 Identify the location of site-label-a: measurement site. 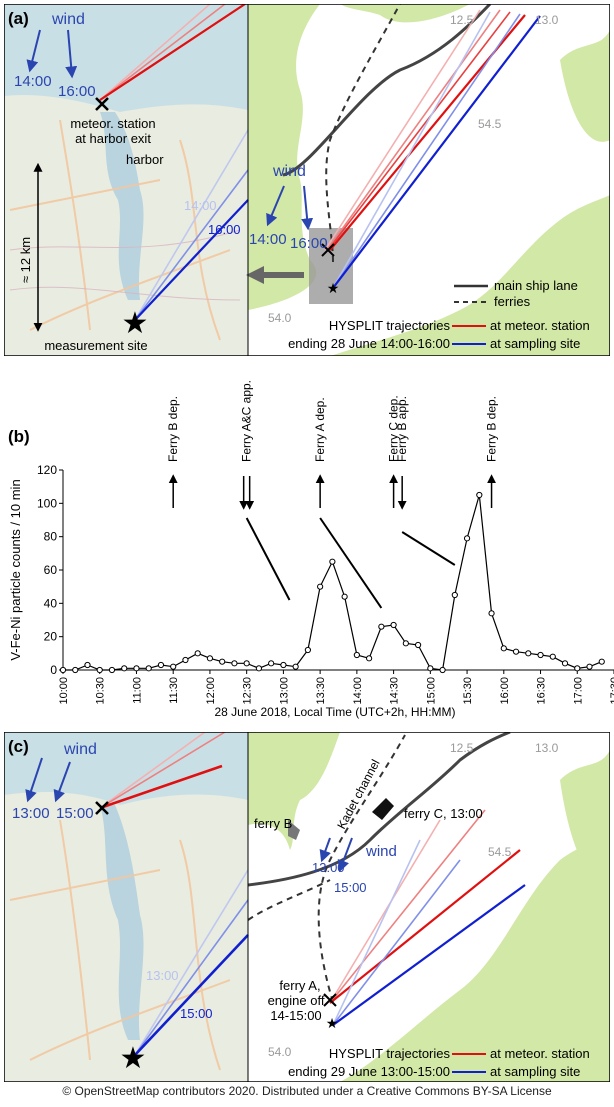
(95, 345).